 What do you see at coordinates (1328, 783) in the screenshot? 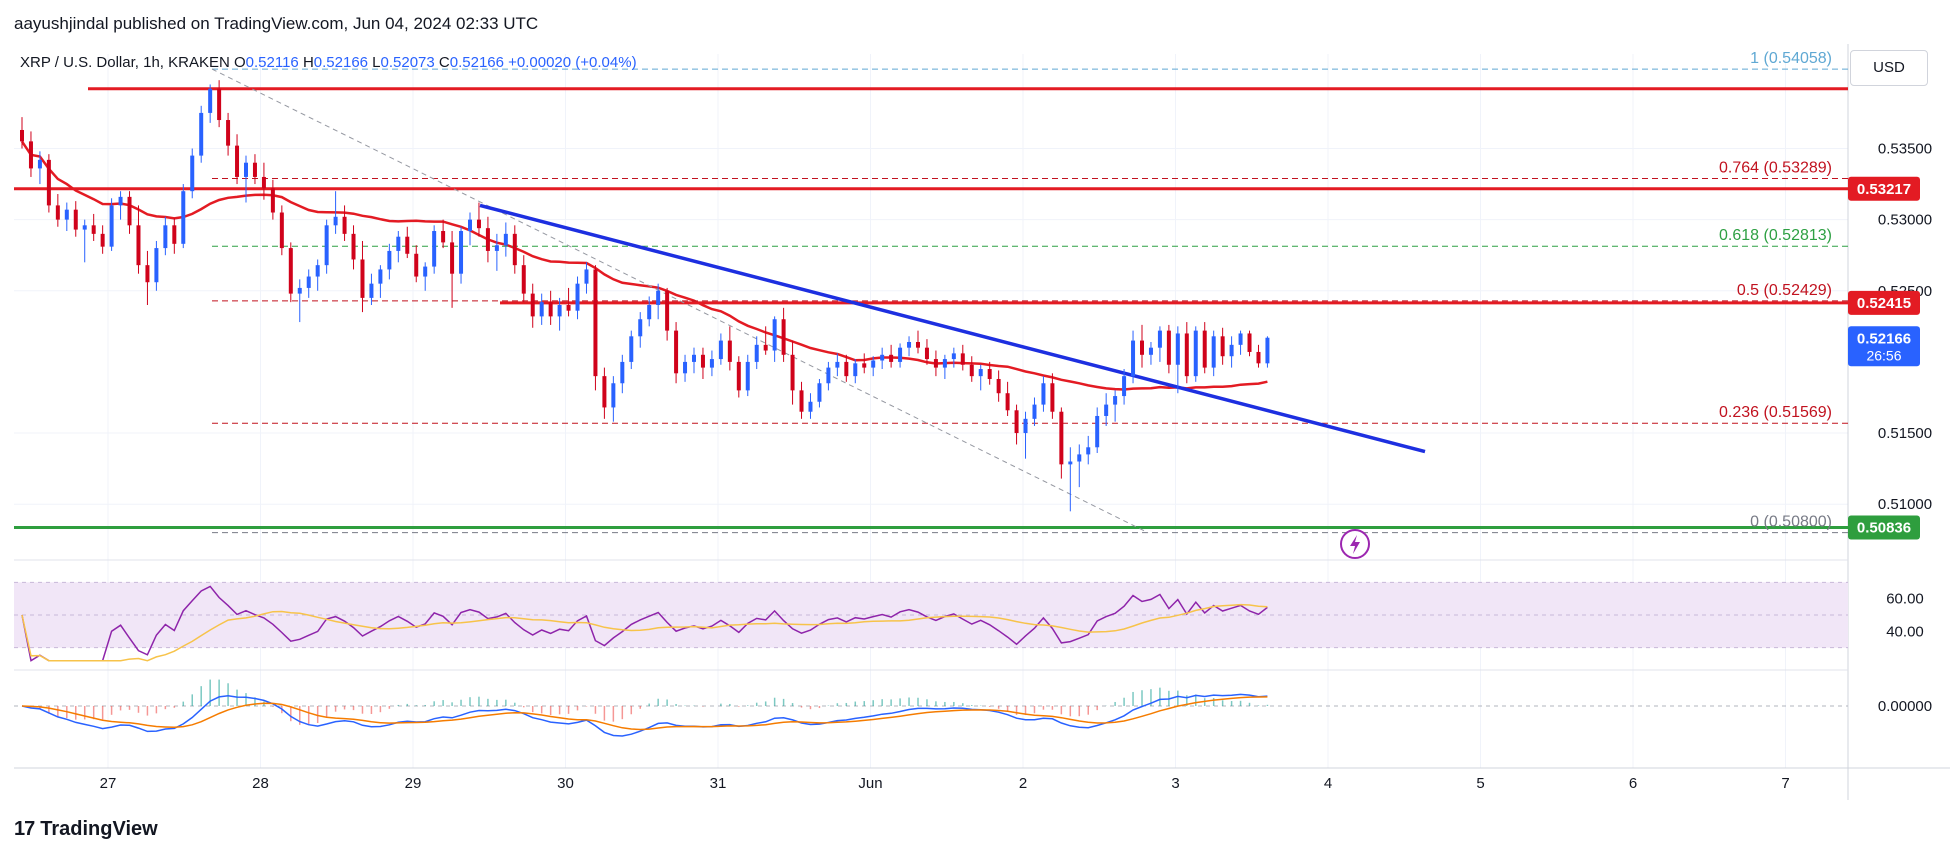
I see `time-tick-label: 4` at bounding box center [1328, 783].